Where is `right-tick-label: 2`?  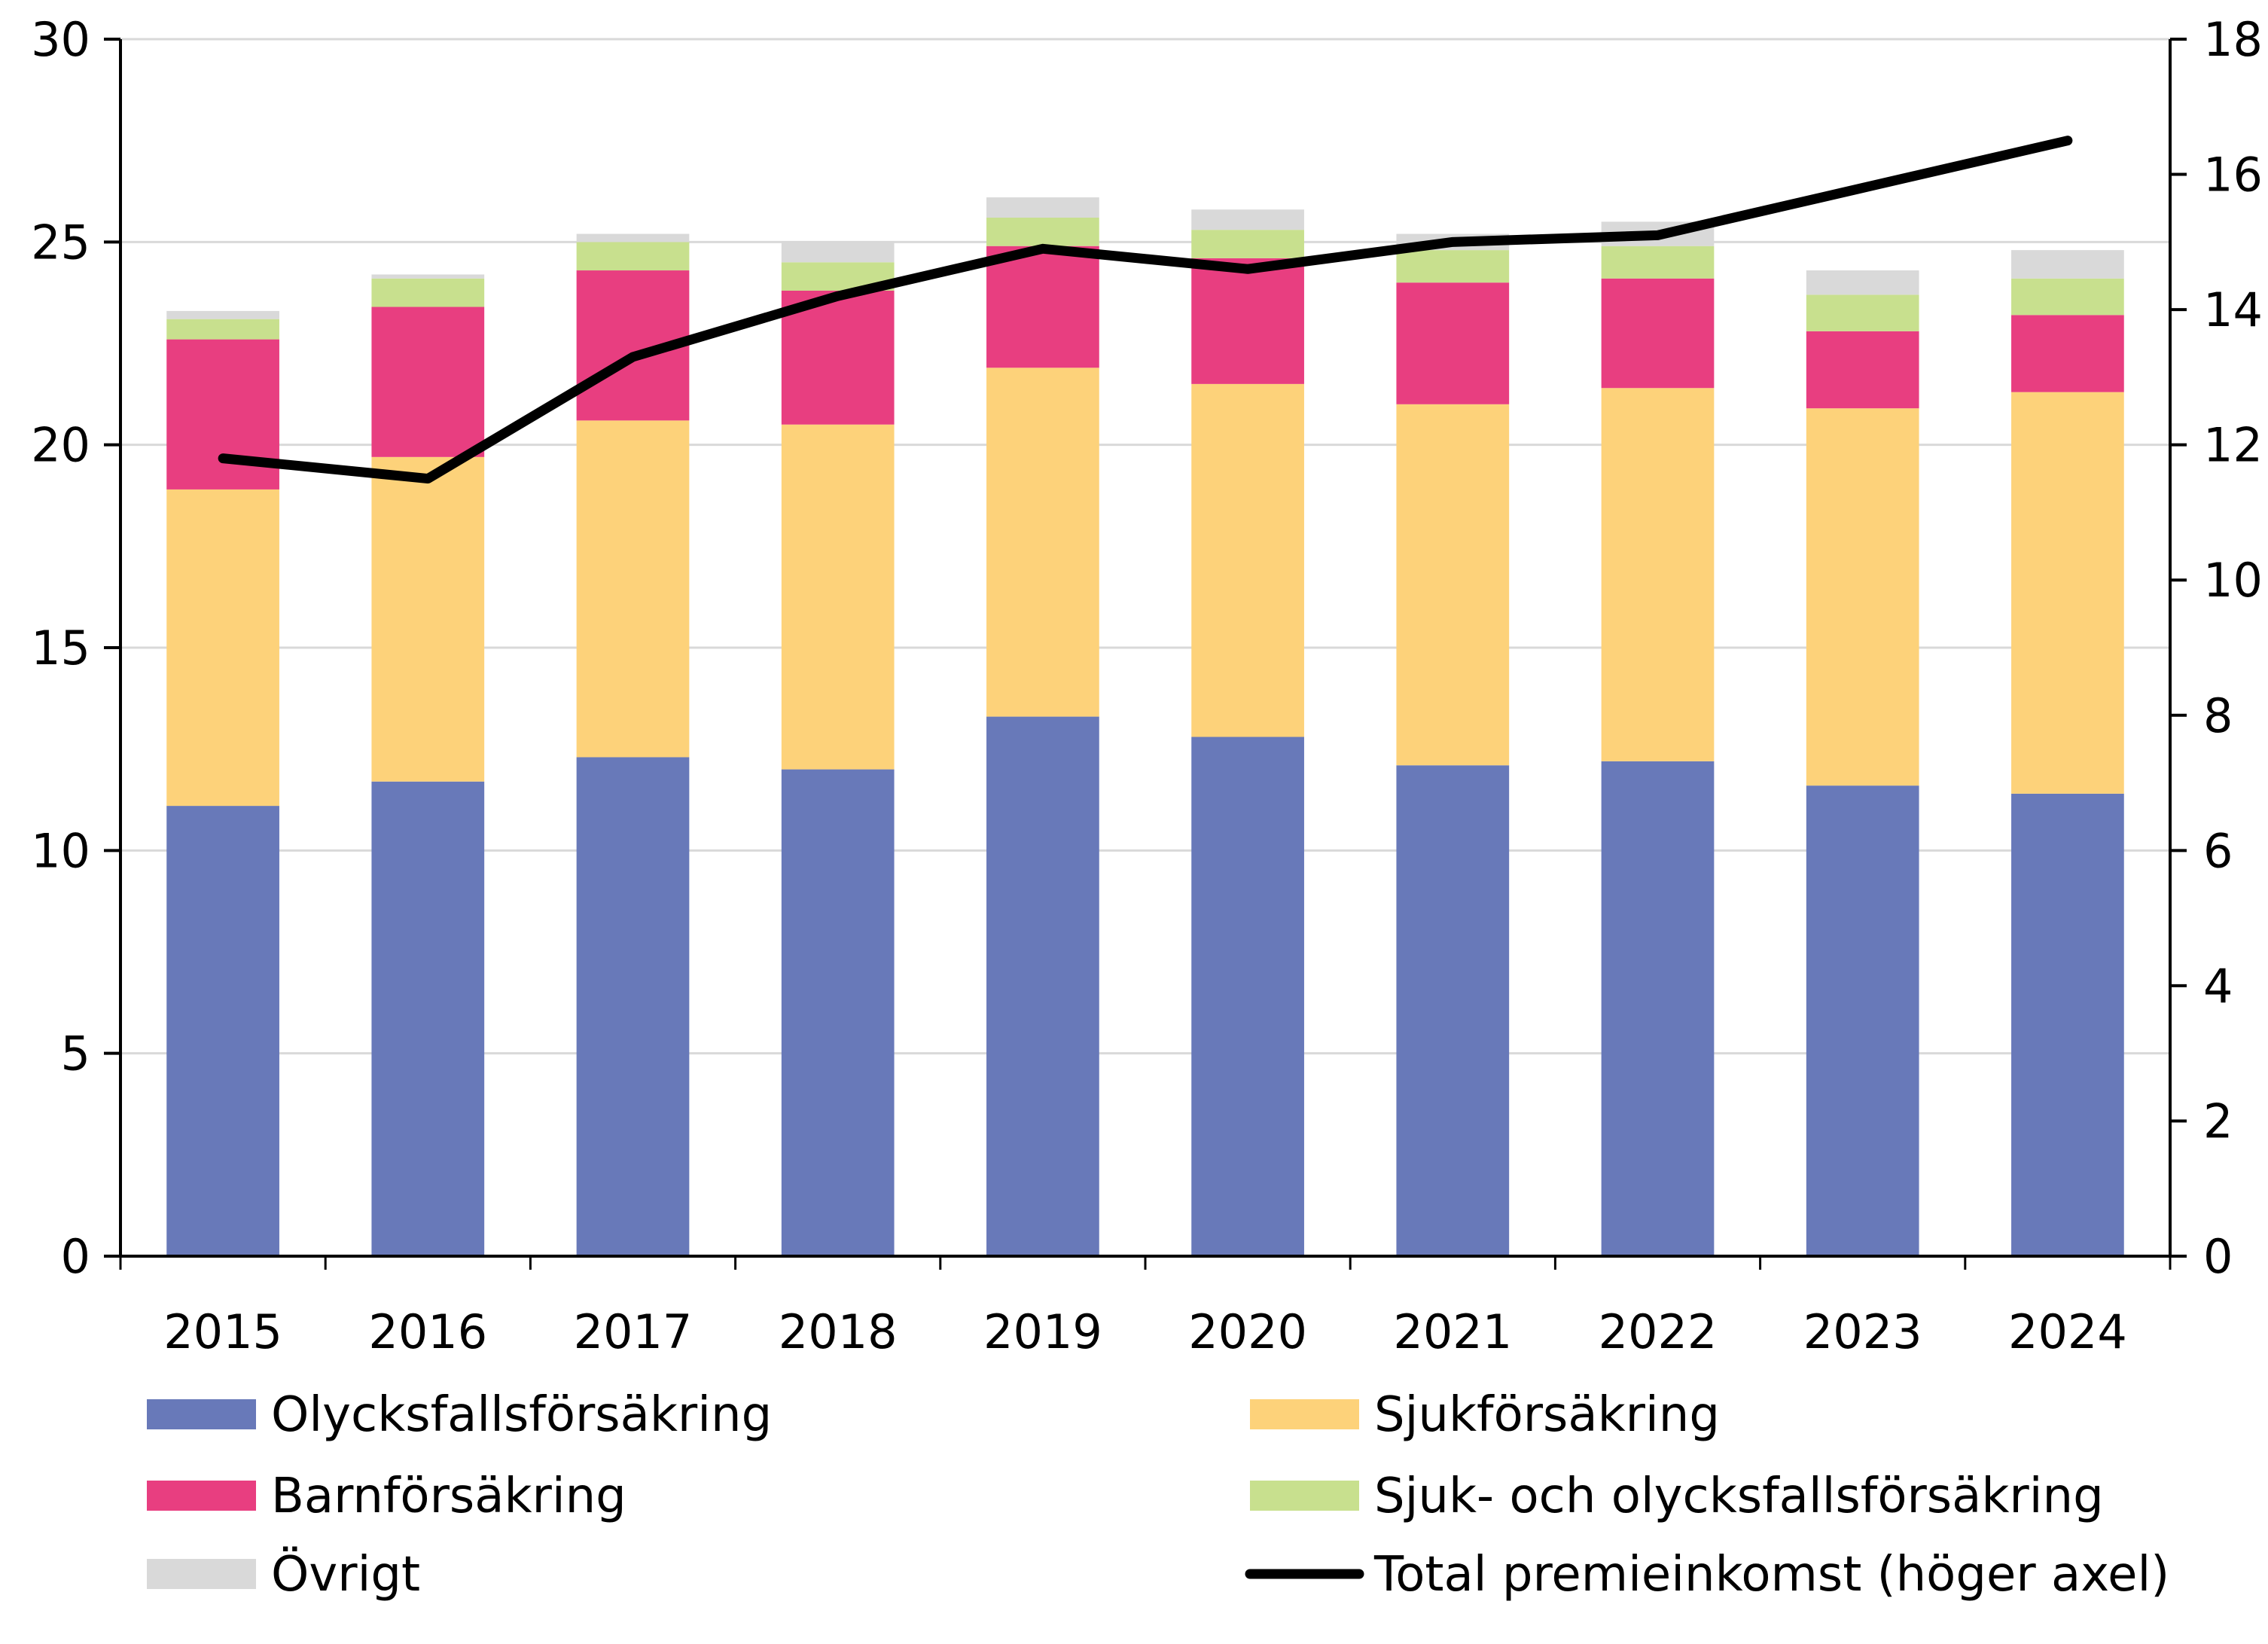 right-tick-label: 2 is located at coordinates (2218, 1120).